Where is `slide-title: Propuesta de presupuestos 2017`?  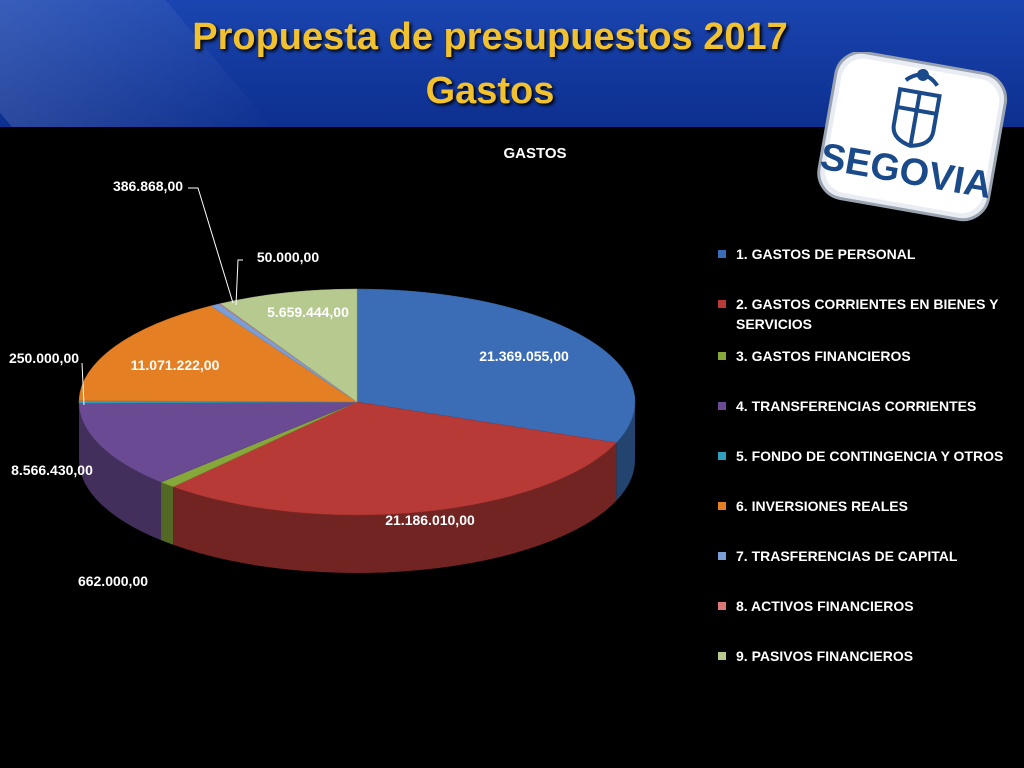
slide-title: Propuesta de presupuestos 2017 is located at coordinates (490, 37).